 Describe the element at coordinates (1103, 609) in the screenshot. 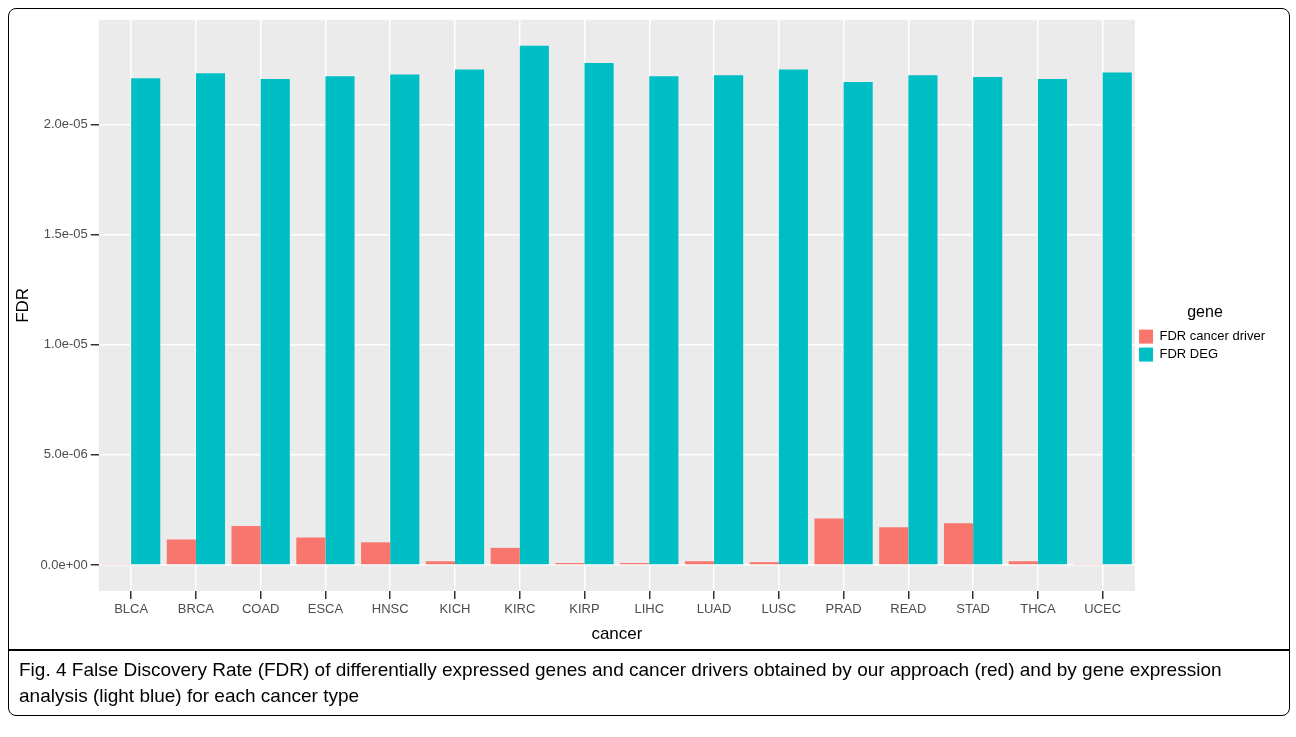

I see `x-tick-label: UCEC` at that location.